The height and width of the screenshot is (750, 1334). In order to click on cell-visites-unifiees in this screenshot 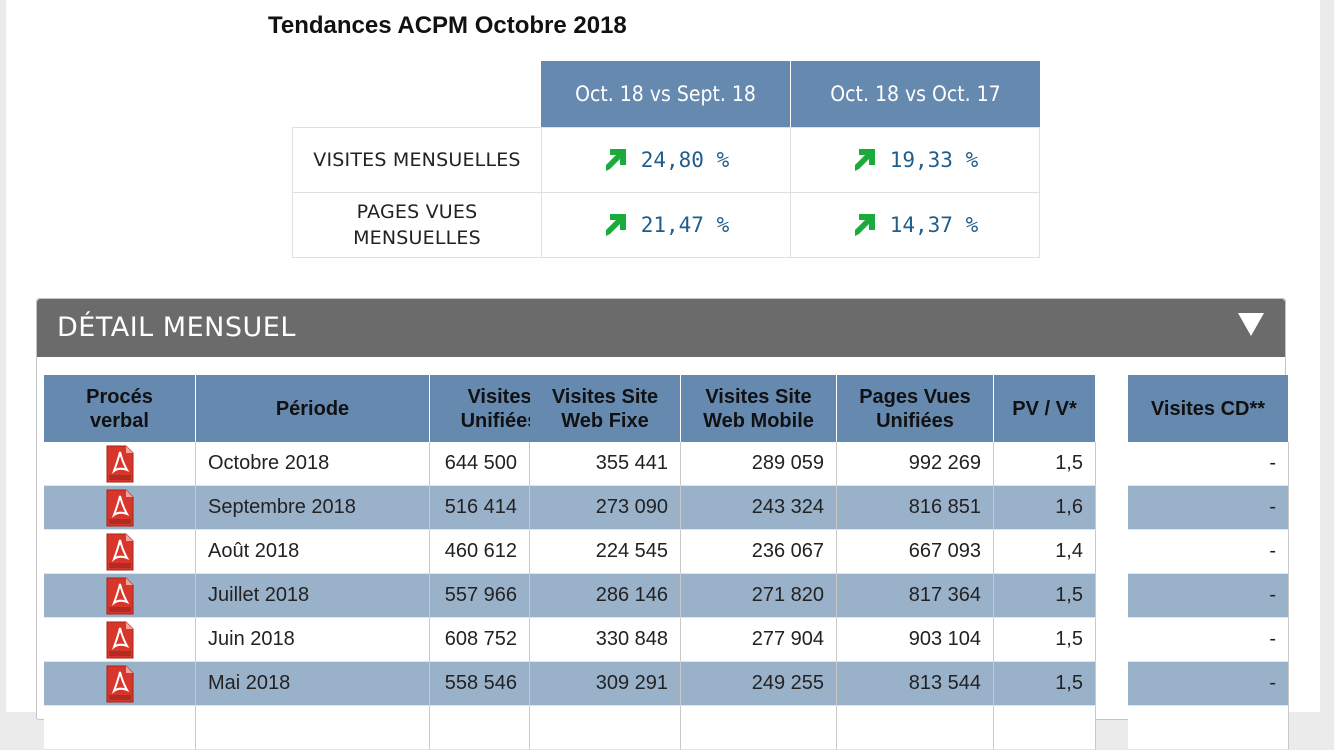, I will do `click(480, 728)`.